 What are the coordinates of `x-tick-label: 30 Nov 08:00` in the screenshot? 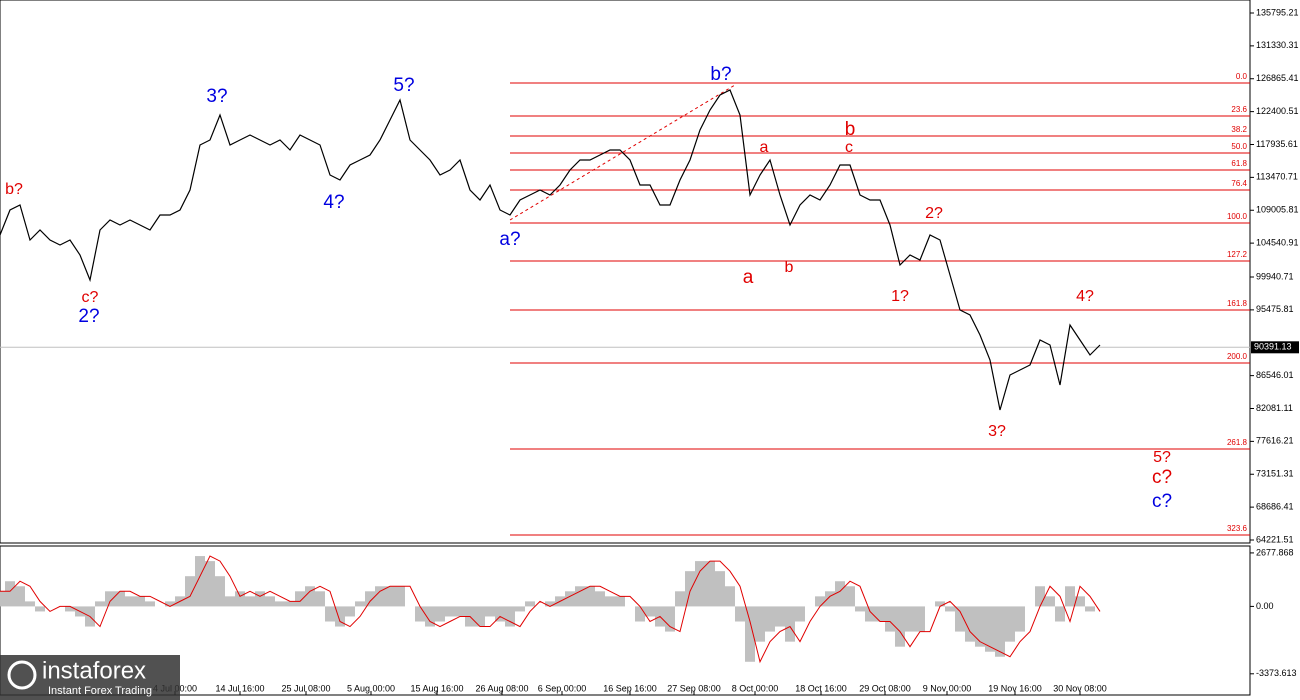 It's located at (1080, 688).